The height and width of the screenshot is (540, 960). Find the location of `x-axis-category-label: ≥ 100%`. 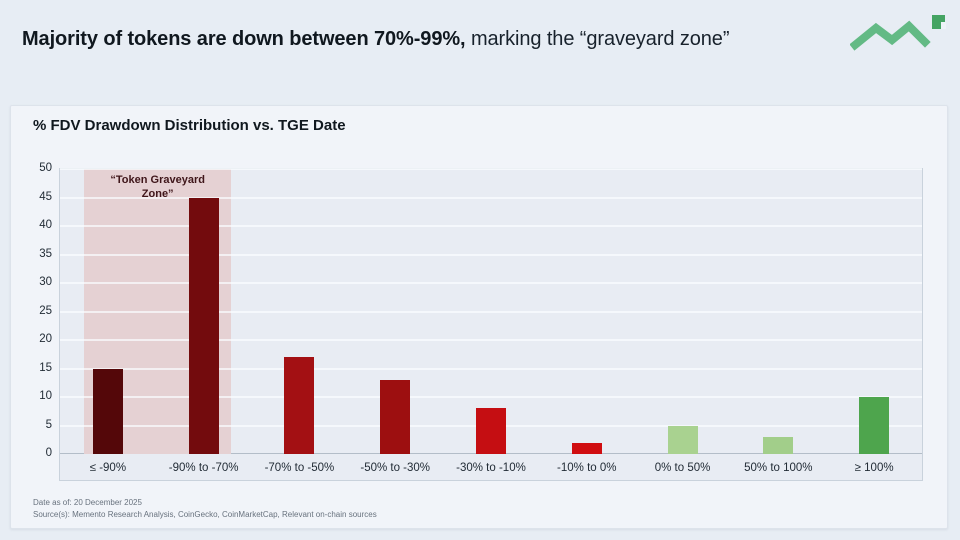

x-axis-category-label: ≥ 100% is located at coordinates (874, 468).